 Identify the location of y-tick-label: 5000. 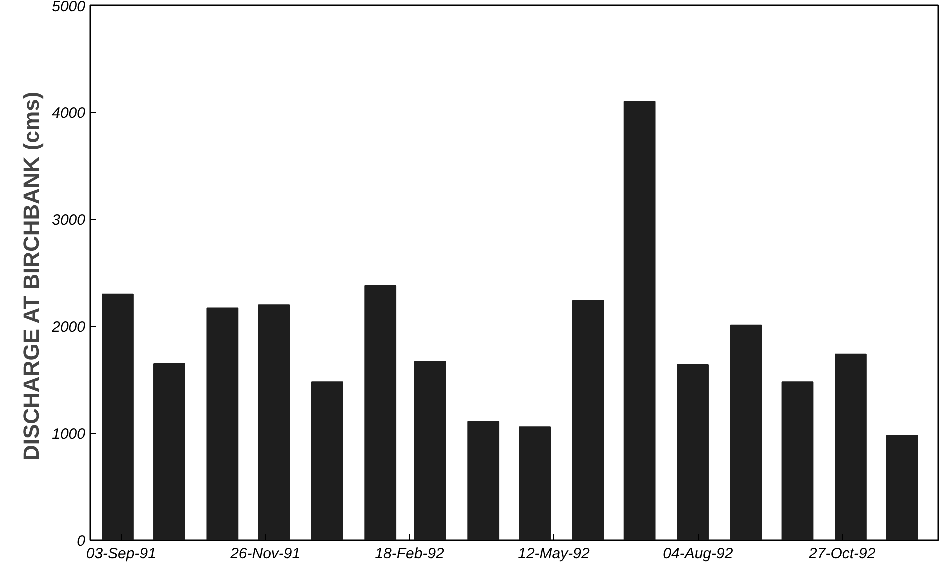
(69, 8).